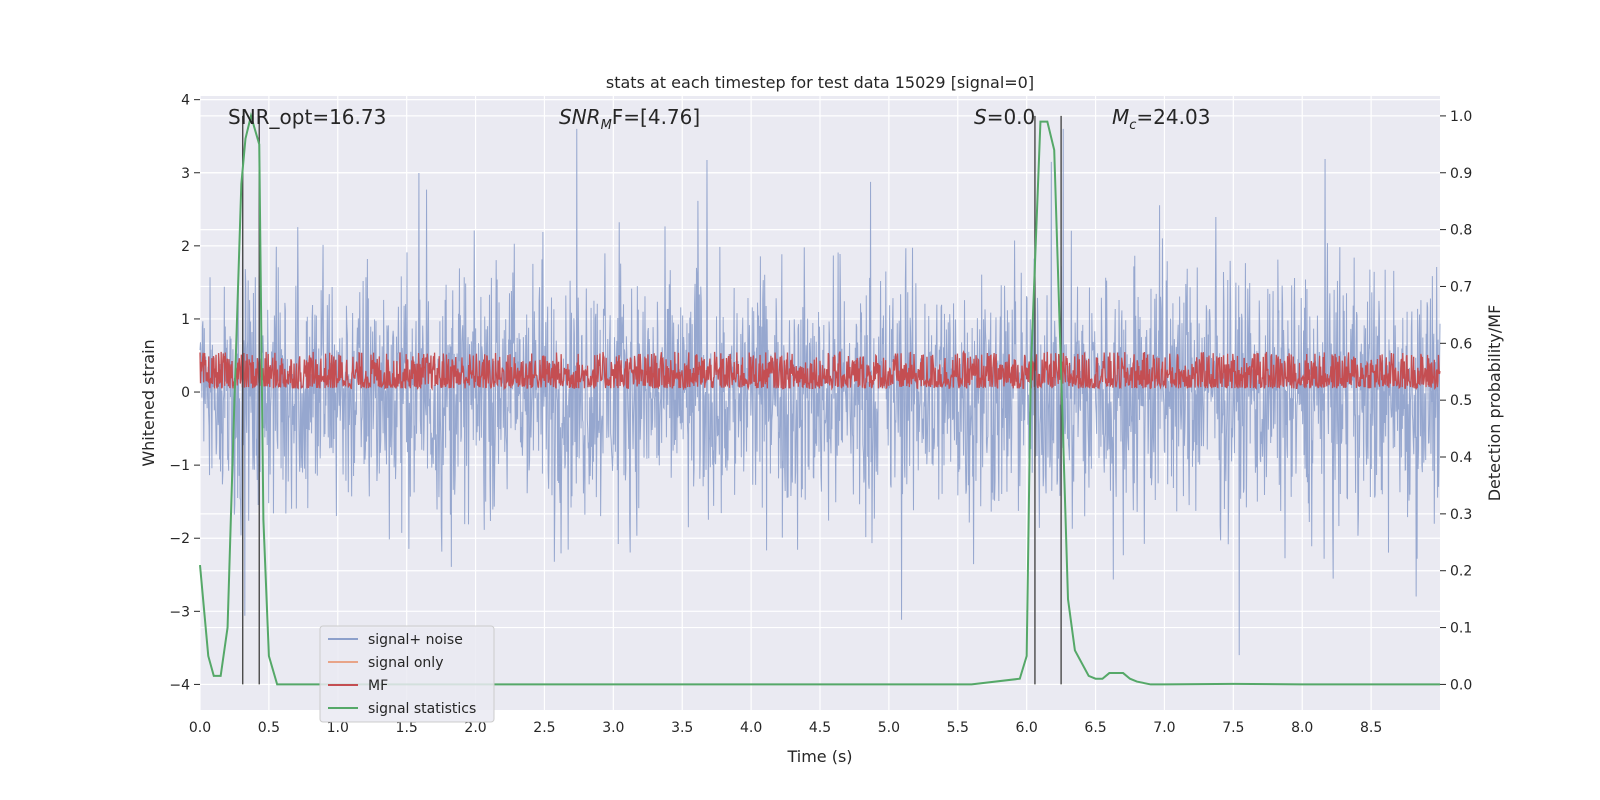 This screenshot has width=1600, height=800. Describe the element at coordinates (378, 686) in the screenshot. I see `legend-label-mf: MF` at that location.